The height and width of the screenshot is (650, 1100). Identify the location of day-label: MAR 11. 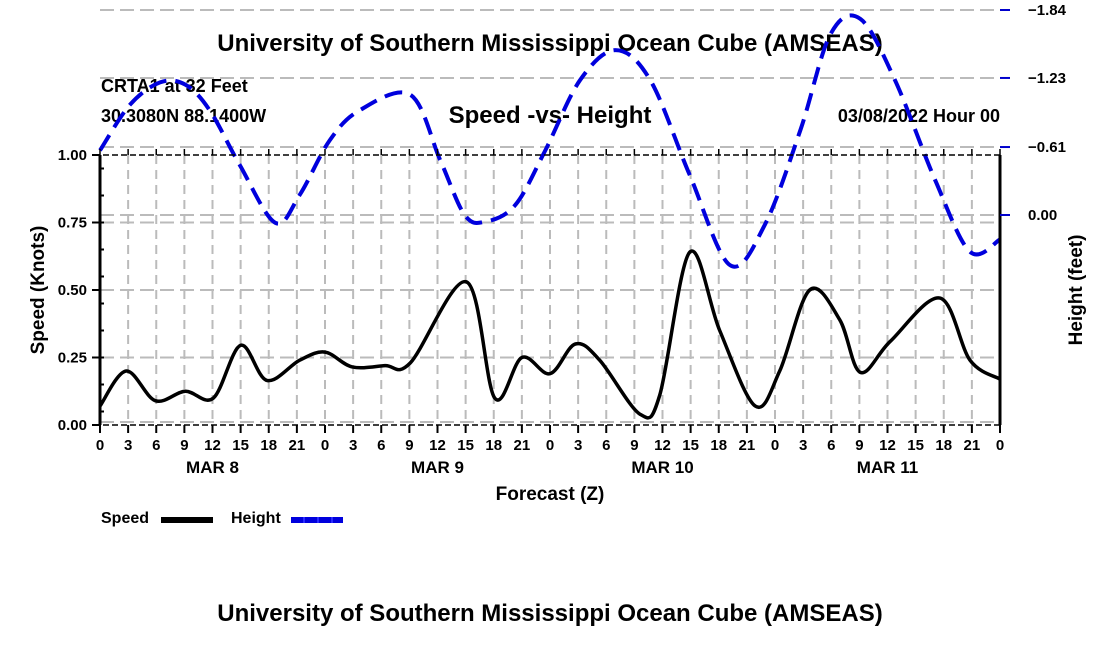
(887, 467).